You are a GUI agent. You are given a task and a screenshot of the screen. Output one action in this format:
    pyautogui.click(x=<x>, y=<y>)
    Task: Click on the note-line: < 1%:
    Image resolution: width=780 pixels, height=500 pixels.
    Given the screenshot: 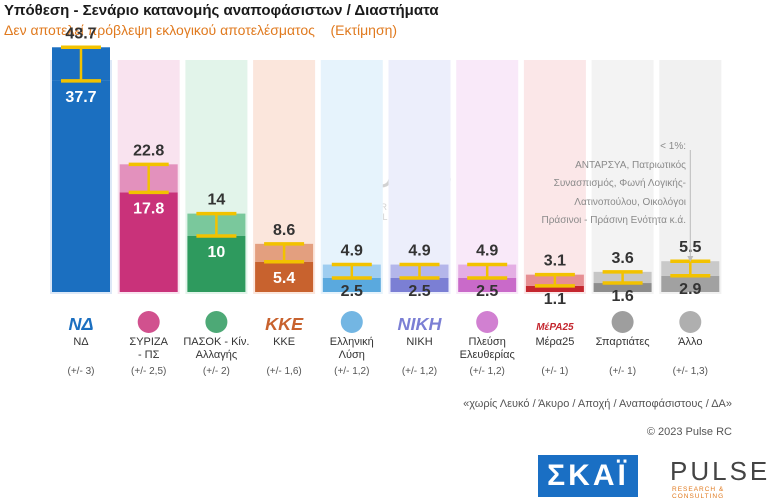 What is the action you would take?
    pyautogui.click(x=673, y=146)
    